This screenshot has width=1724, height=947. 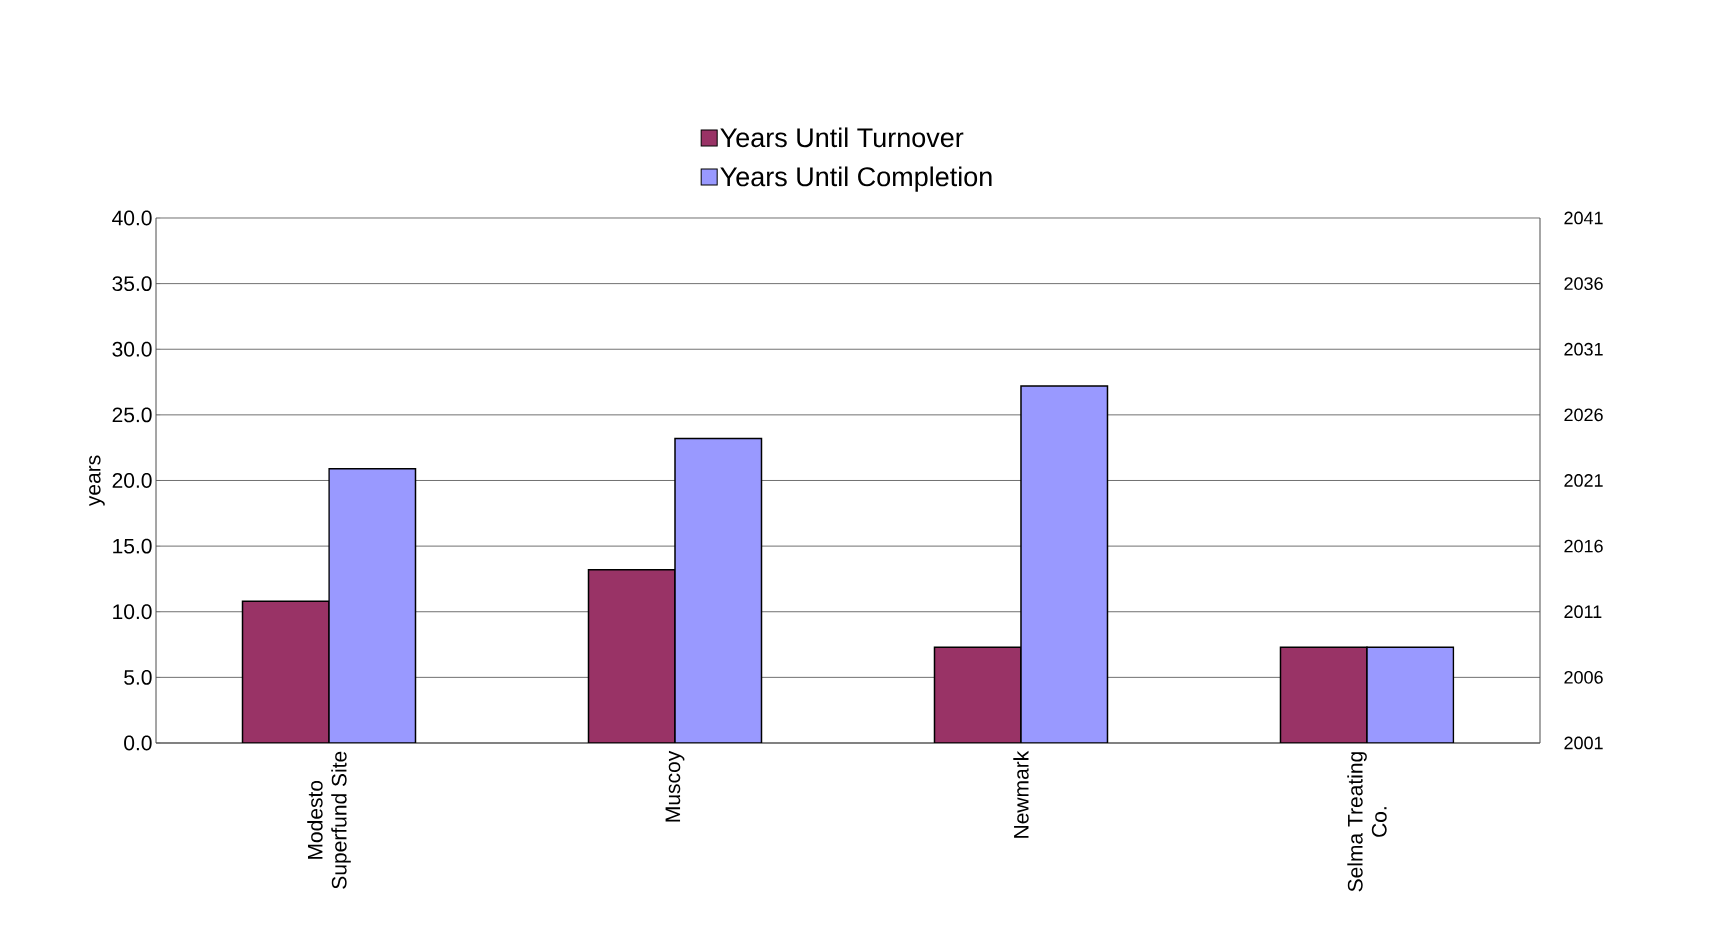 What do you see at coordinates (842, 137) in the screenshot?
I see `legend-label: Years Until Turnover` at bounding box center [842, 137].